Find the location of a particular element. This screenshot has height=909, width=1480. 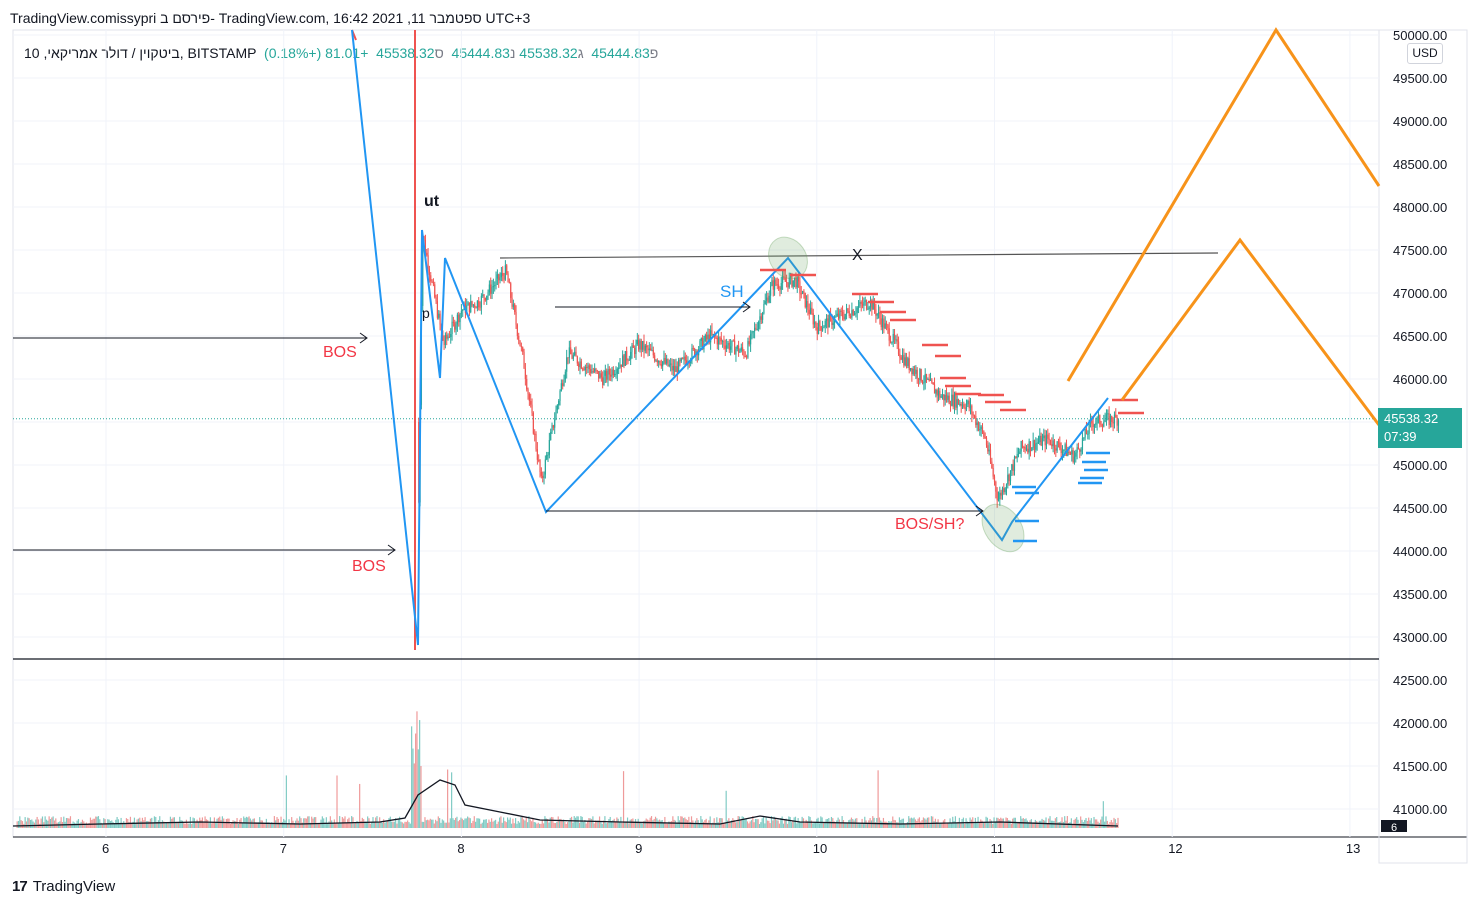

symbol-name: ביטקוין / דולר אמריקאי, 10, BITSTAMP is located at coordinates (140, 53).